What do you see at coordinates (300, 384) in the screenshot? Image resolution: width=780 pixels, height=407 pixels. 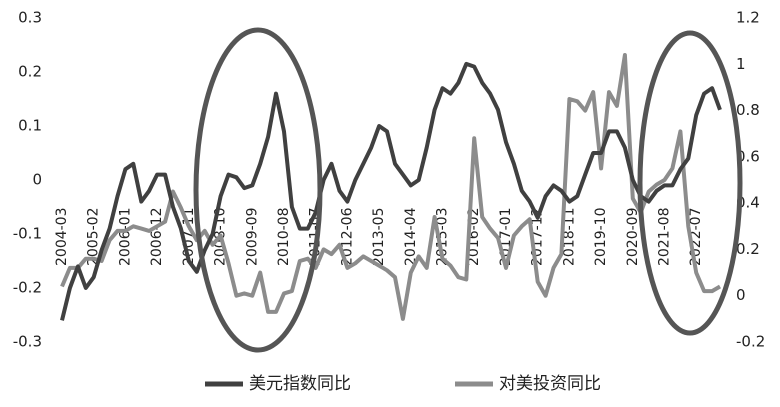 I see `legend-label: 美元指数同比` at bounding box center [300, 384].